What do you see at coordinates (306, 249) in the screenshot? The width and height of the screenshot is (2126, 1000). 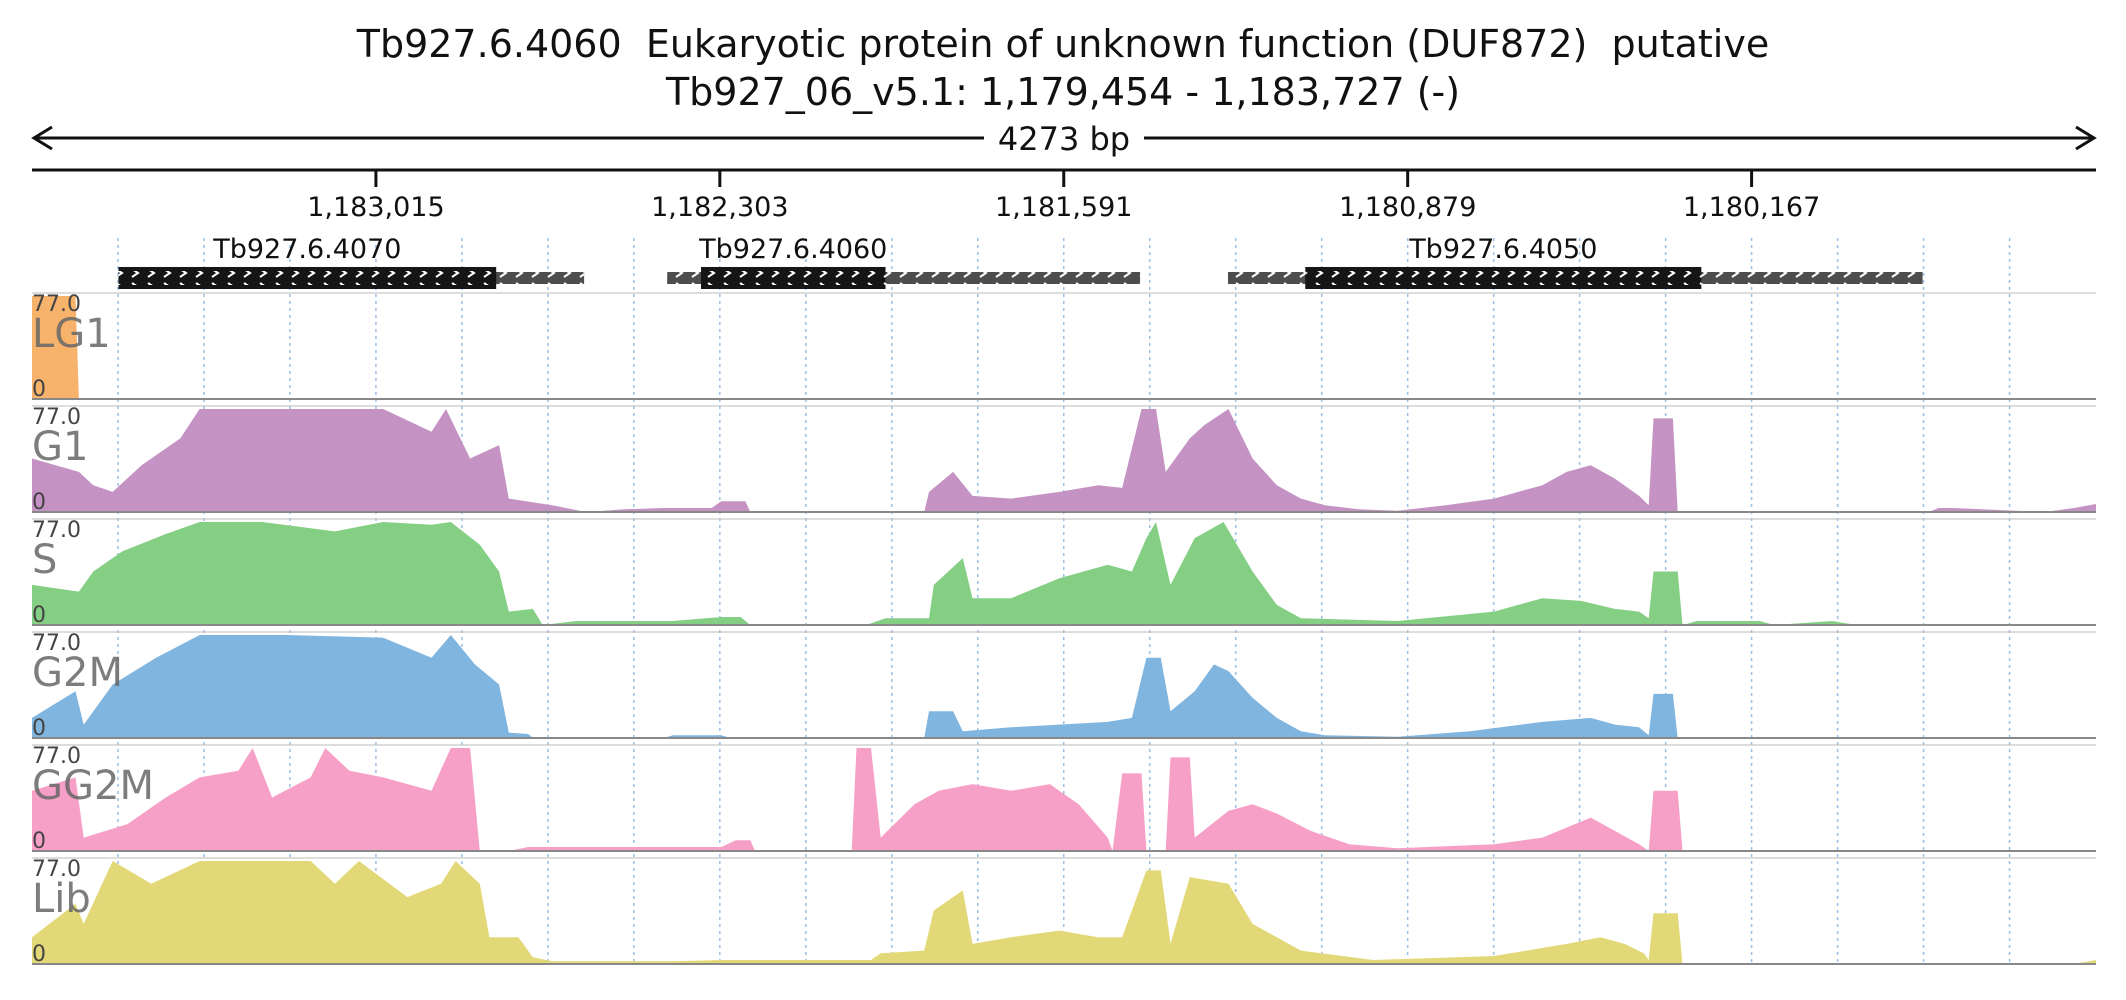 I see `gene-label: Tb927.6.4070` at bounding box center [306, 249].